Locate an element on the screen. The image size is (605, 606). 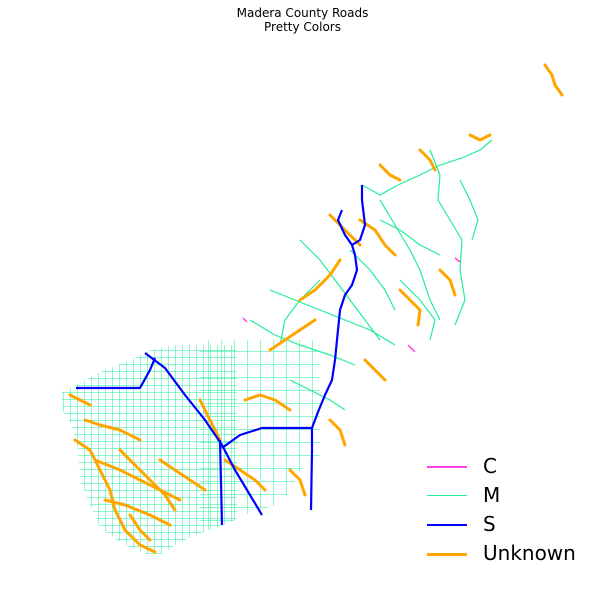
legend-label-s: S is located at coordinates (489, 524).